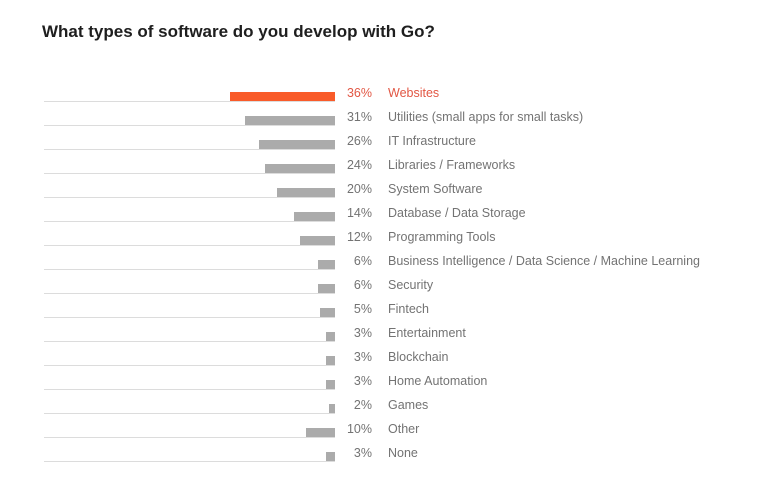 This screenshot has height=500, width=764. What do you see at coordinates (438, 381) in the screenshot?
I see `bar-label: Home Automation` at bounding box center [438, 381].